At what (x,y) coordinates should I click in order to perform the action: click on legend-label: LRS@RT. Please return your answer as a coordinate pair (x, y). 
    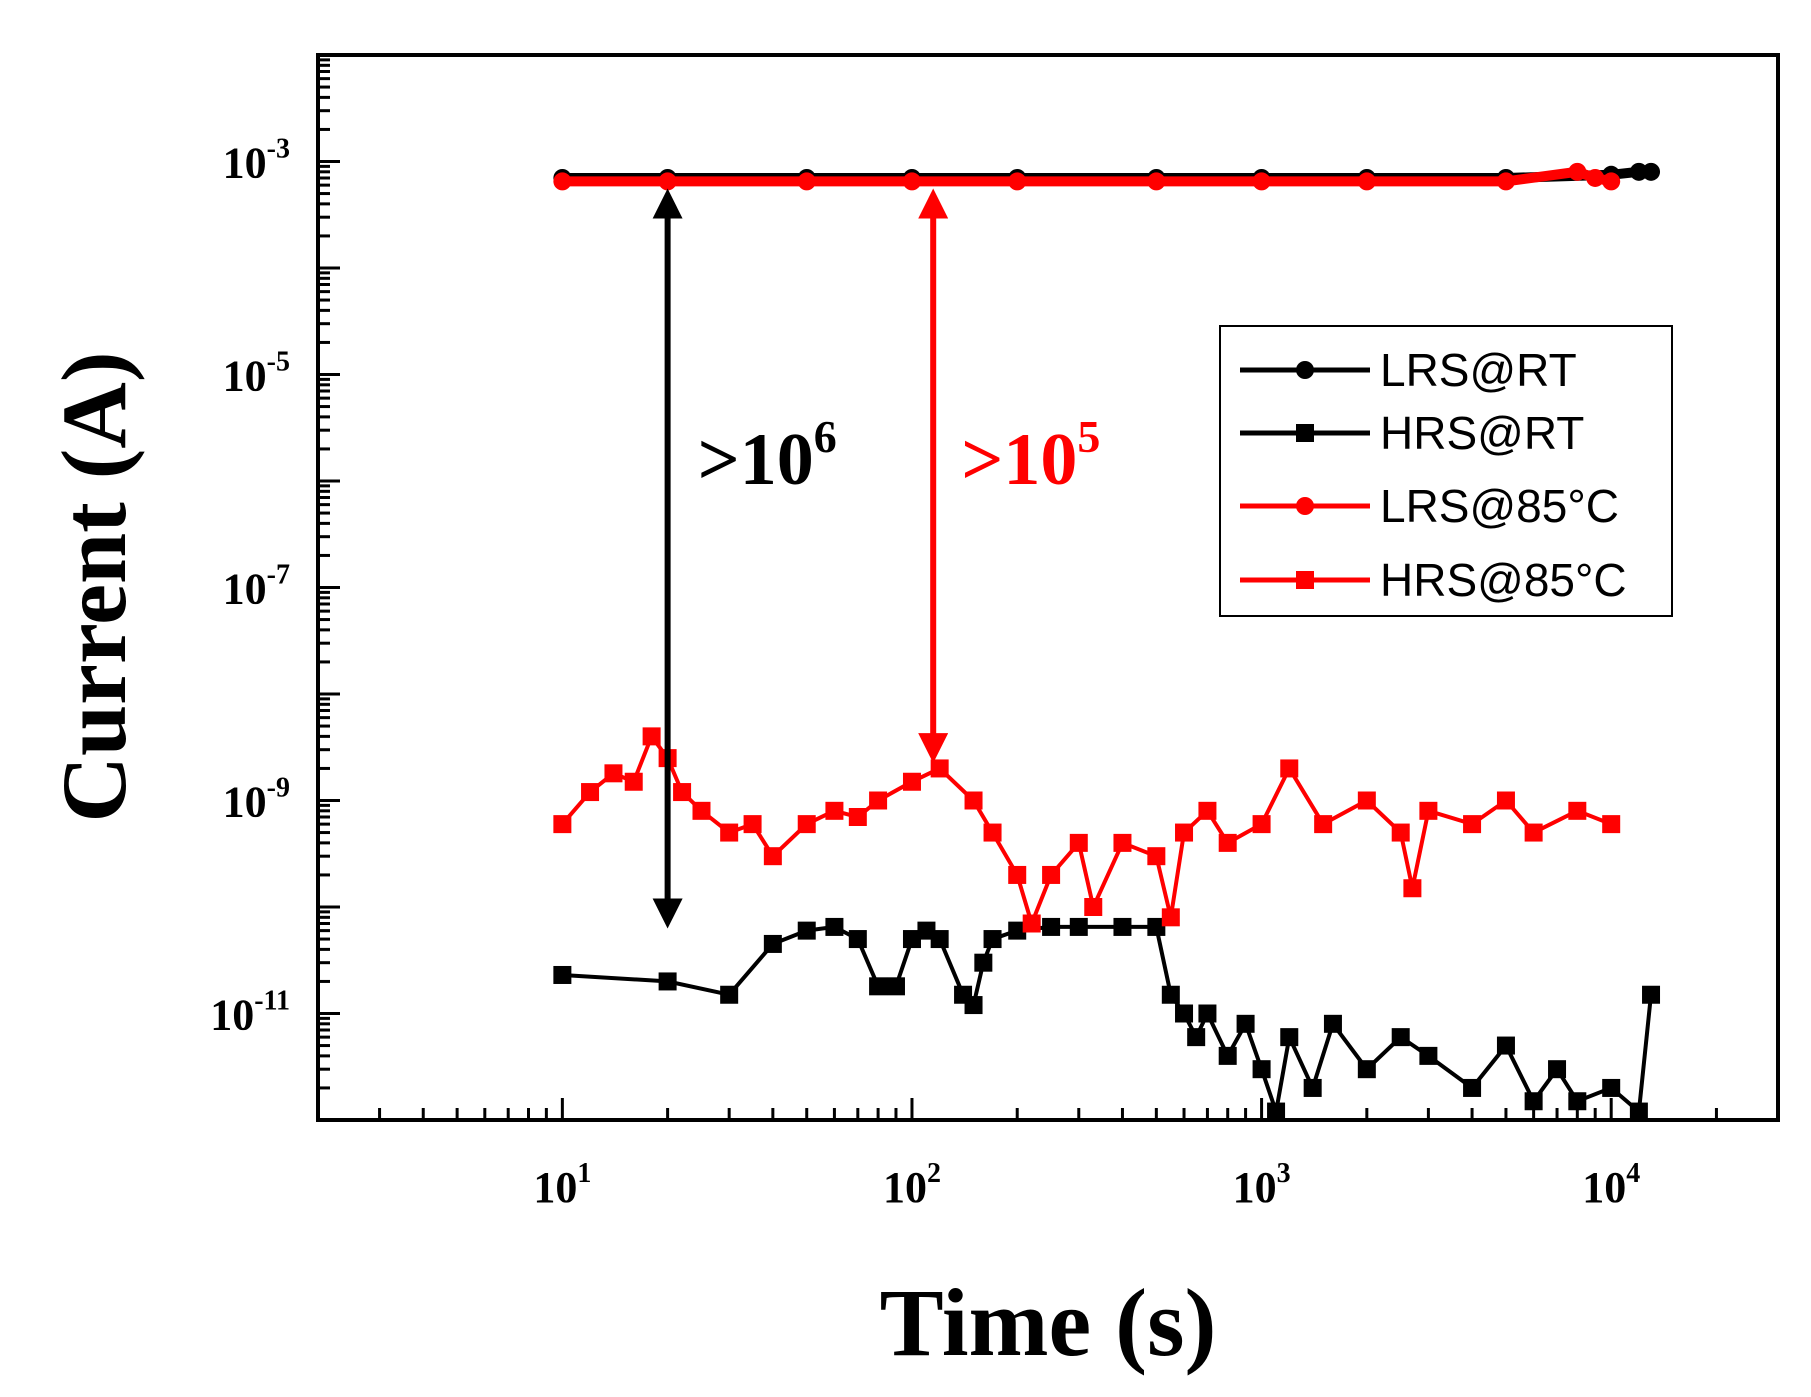
    Looking at the image, I should click on (1478, 370).